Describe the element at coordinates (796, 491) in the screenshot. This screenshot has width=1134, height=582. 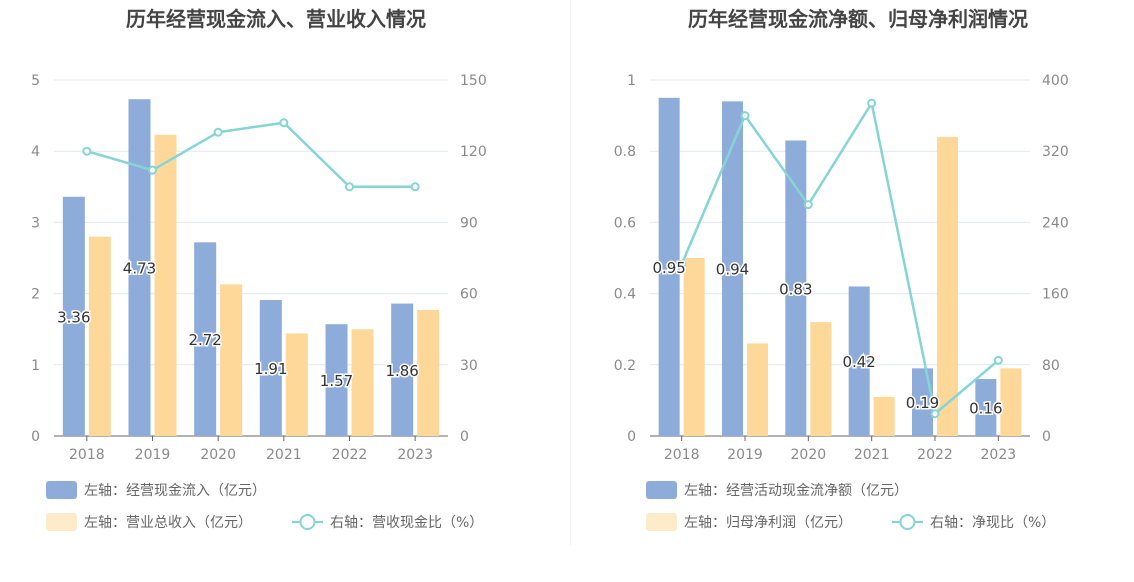
I see `legend-label-series1: 左轴：经营活动现金流净额（亿元）` at that location.